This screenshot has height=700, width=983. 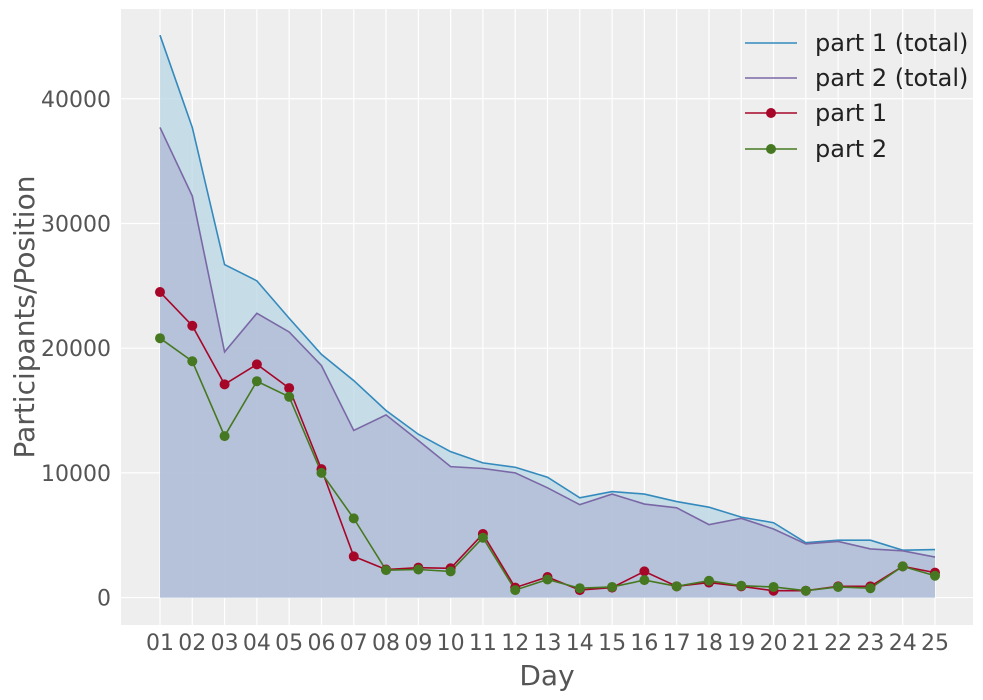 What do you see at coordinates (741, 643) in the screenshot?
I see `x-tick-label: 19` at bounding box center [741, 643].